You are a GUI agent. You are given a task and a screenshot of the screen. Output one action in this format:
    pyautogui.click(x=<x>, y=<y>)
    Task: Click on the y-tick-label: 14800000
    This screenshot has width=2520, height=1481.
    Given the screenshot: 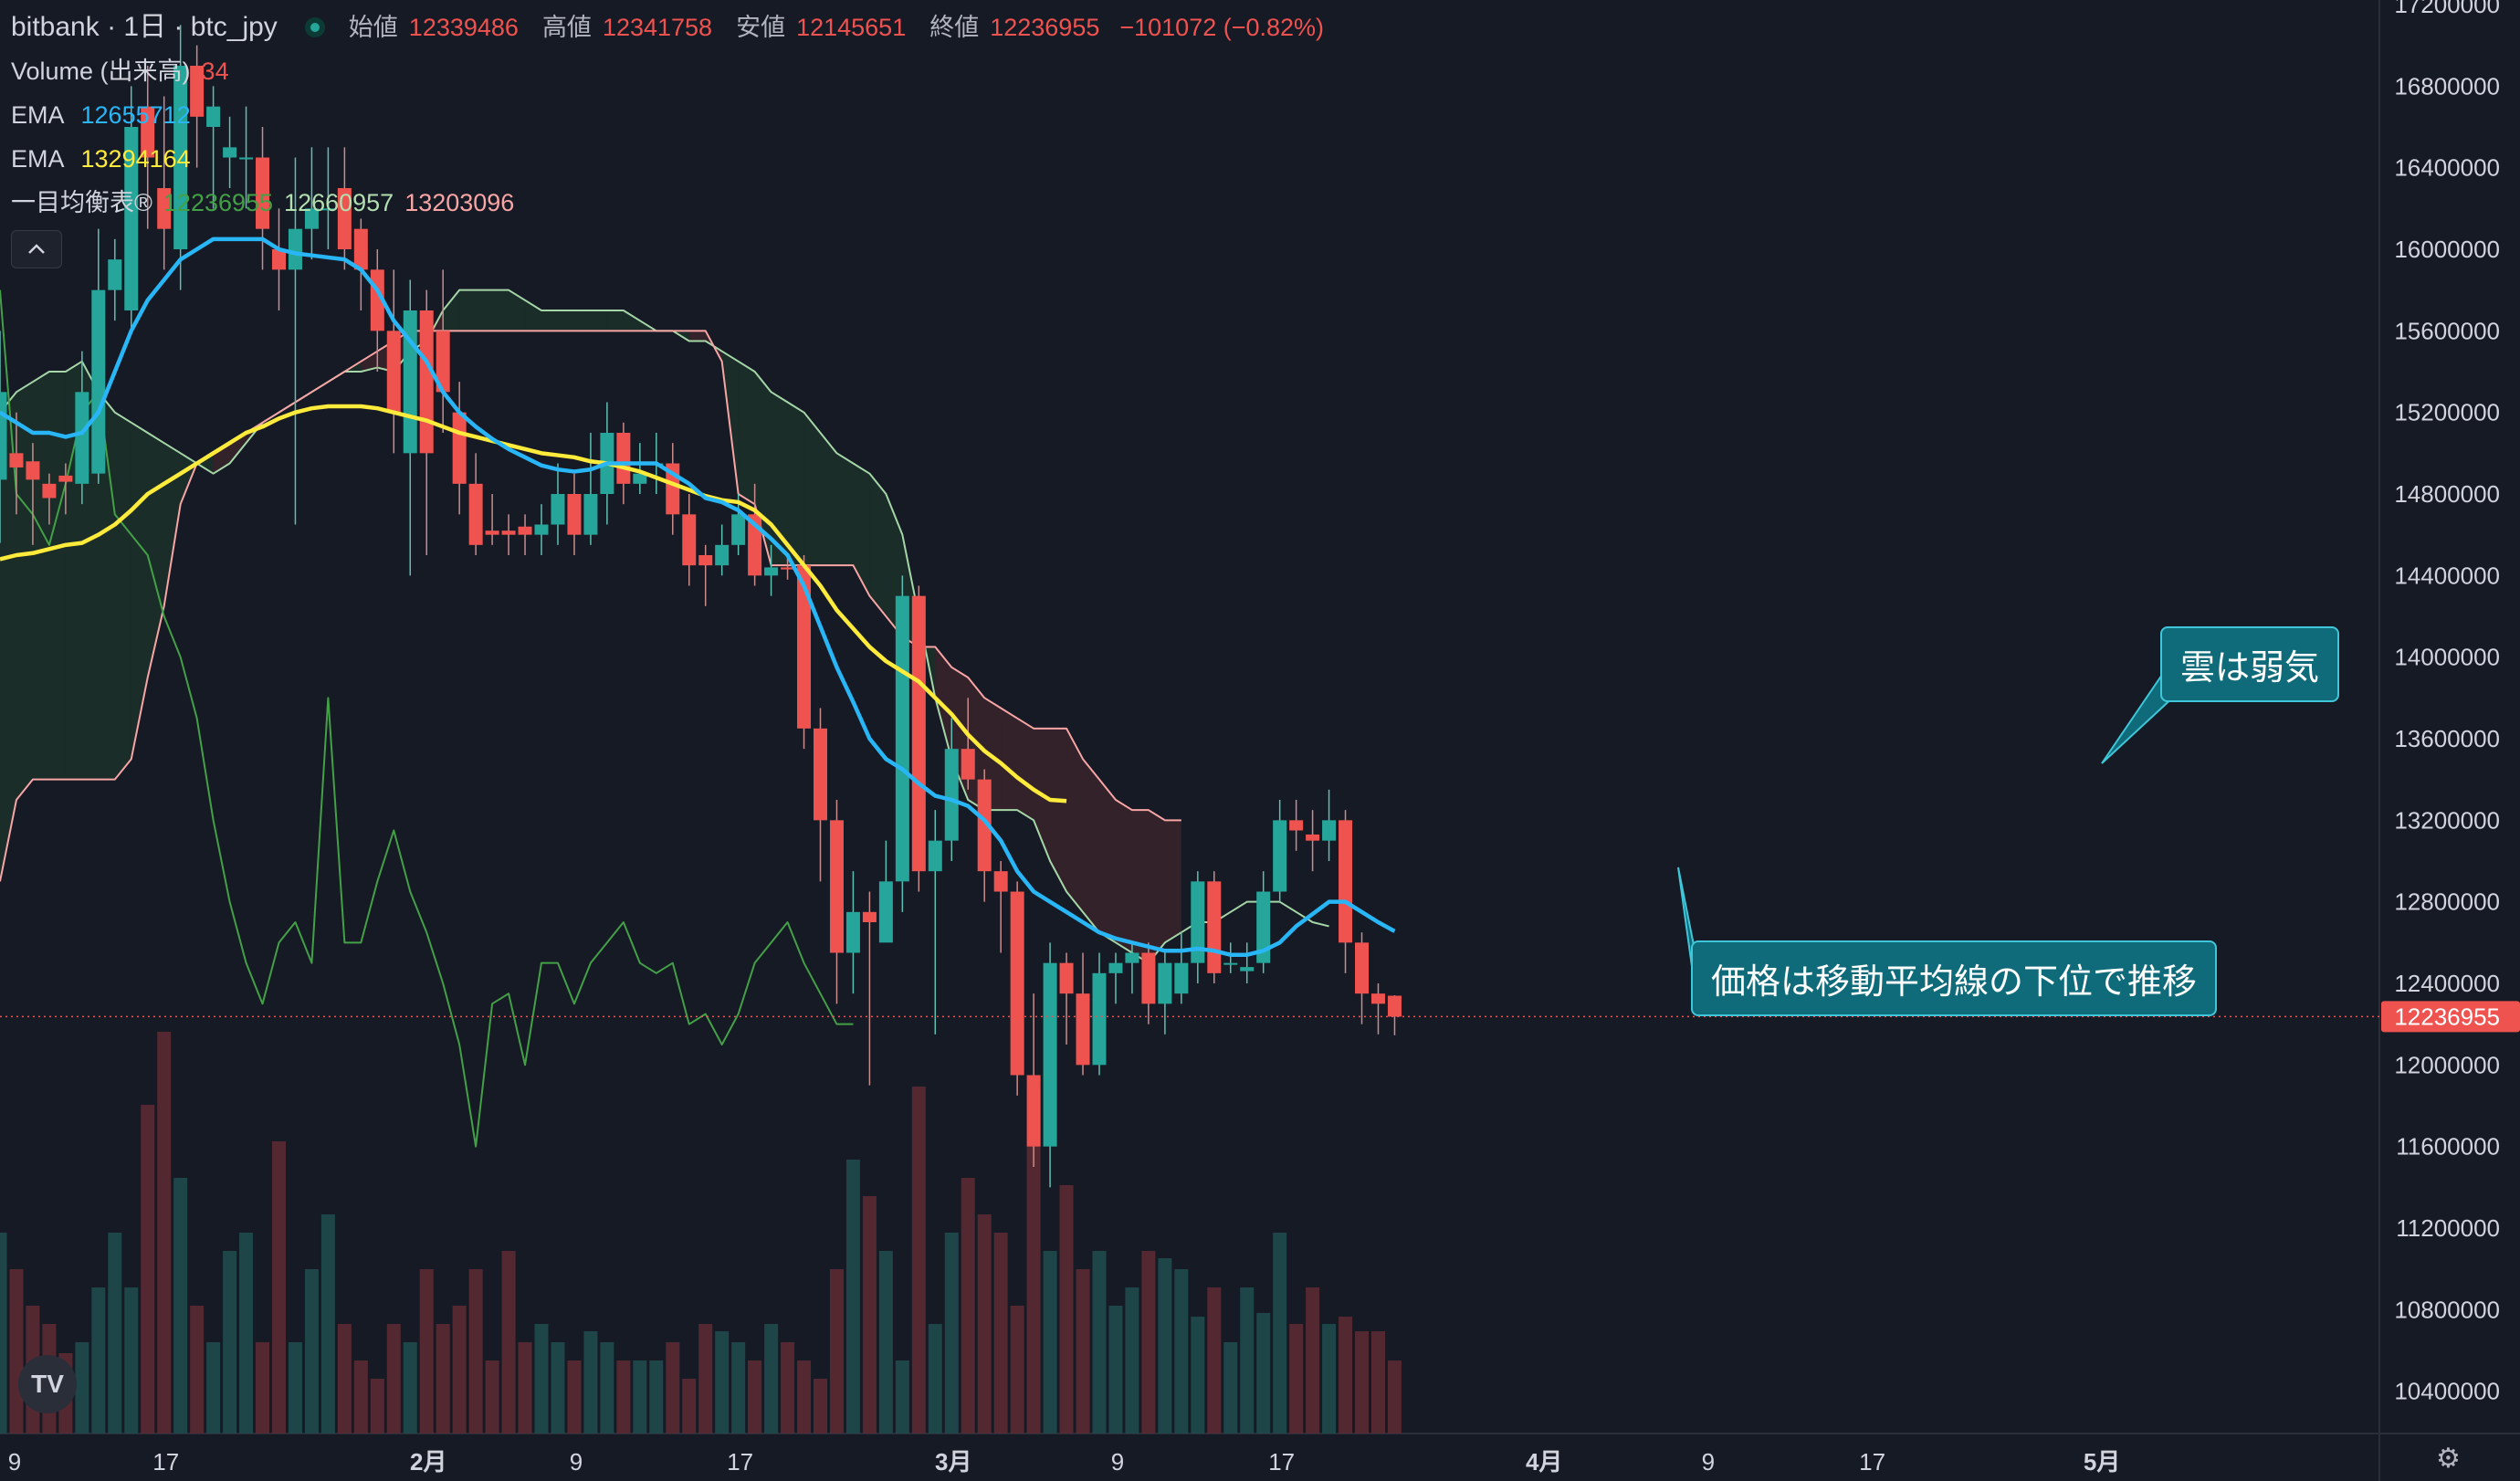 What is the action you would take?
    pyautogui.click(x=2447, y=494)
    